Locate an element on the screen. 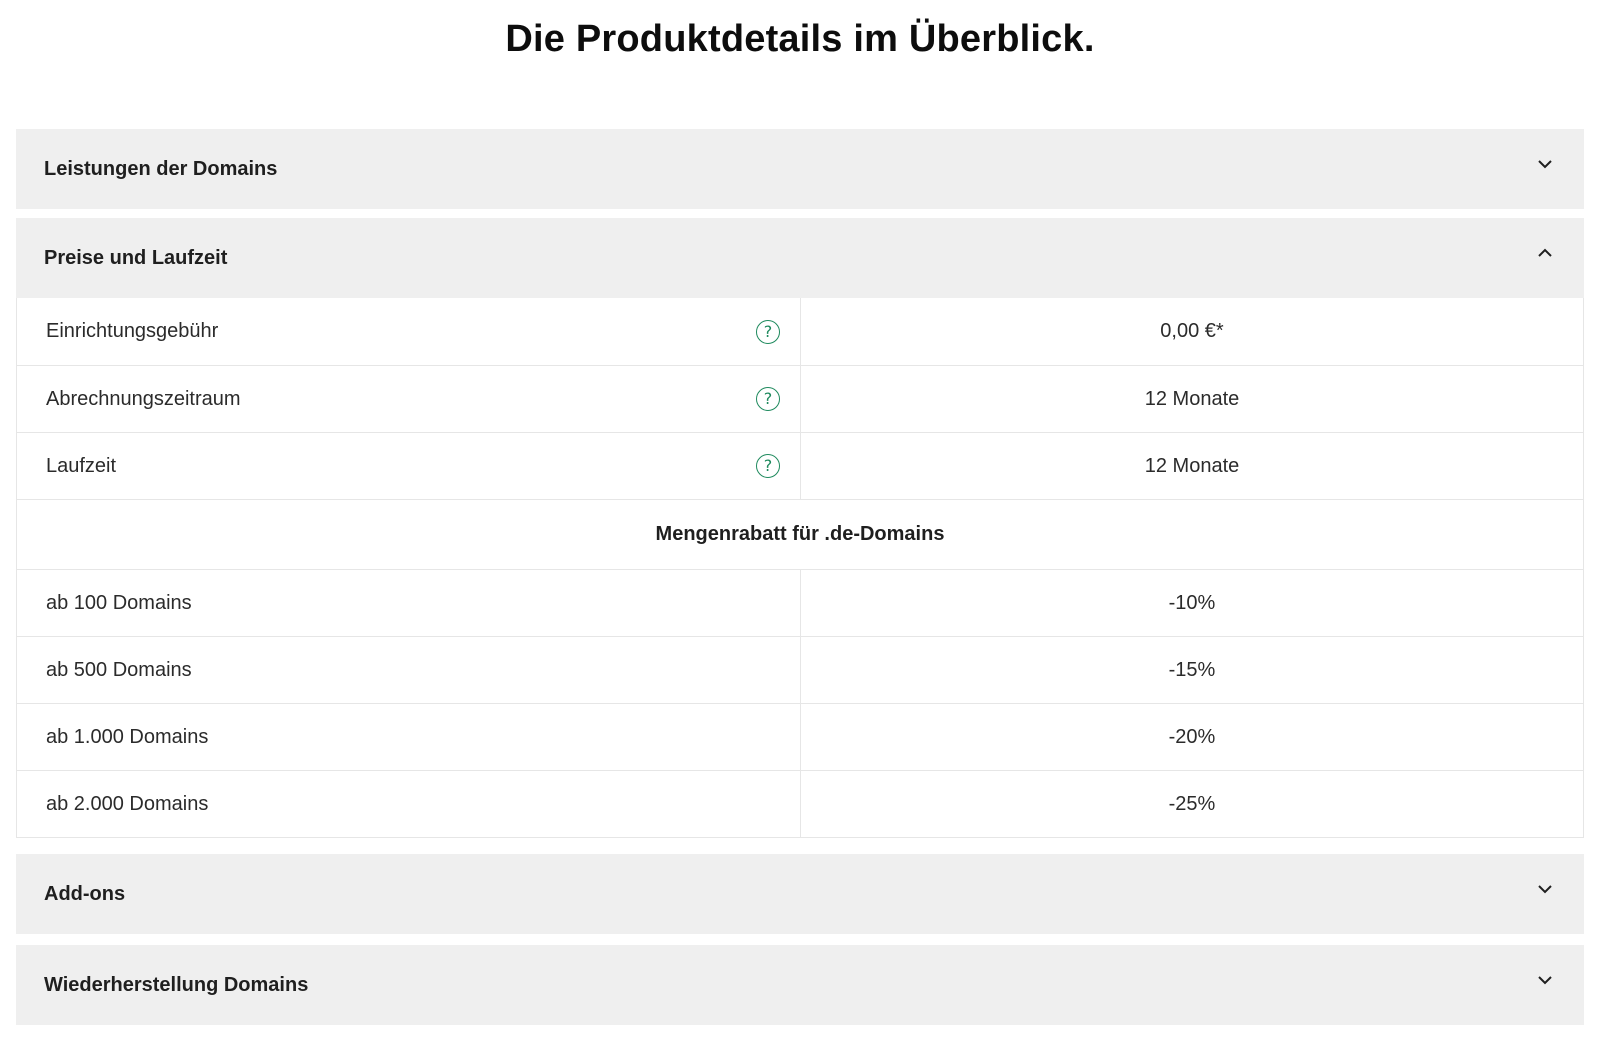 The image size is (1600, 1046). accordion-header-wiederherstellung: Wiederherstellung Domains is located at coordinates (800, 985).